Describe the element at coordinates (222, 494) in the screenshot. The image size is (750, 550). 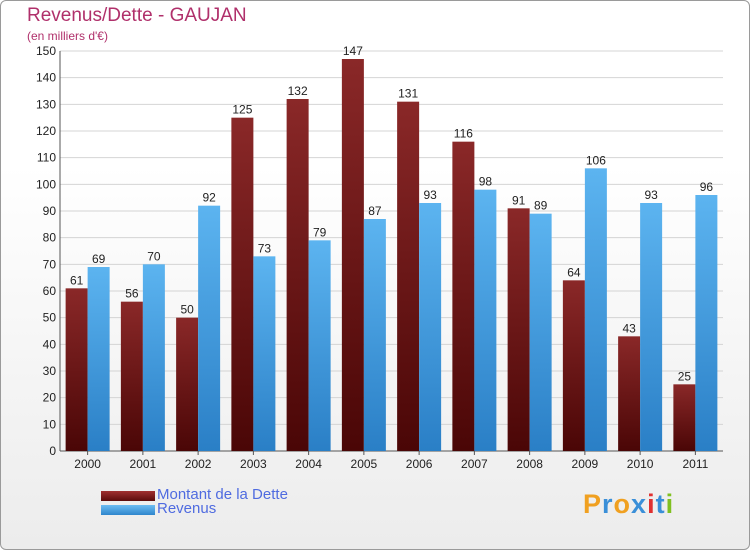
I see `legend-label-debt: Montant de la Dette` at that location.